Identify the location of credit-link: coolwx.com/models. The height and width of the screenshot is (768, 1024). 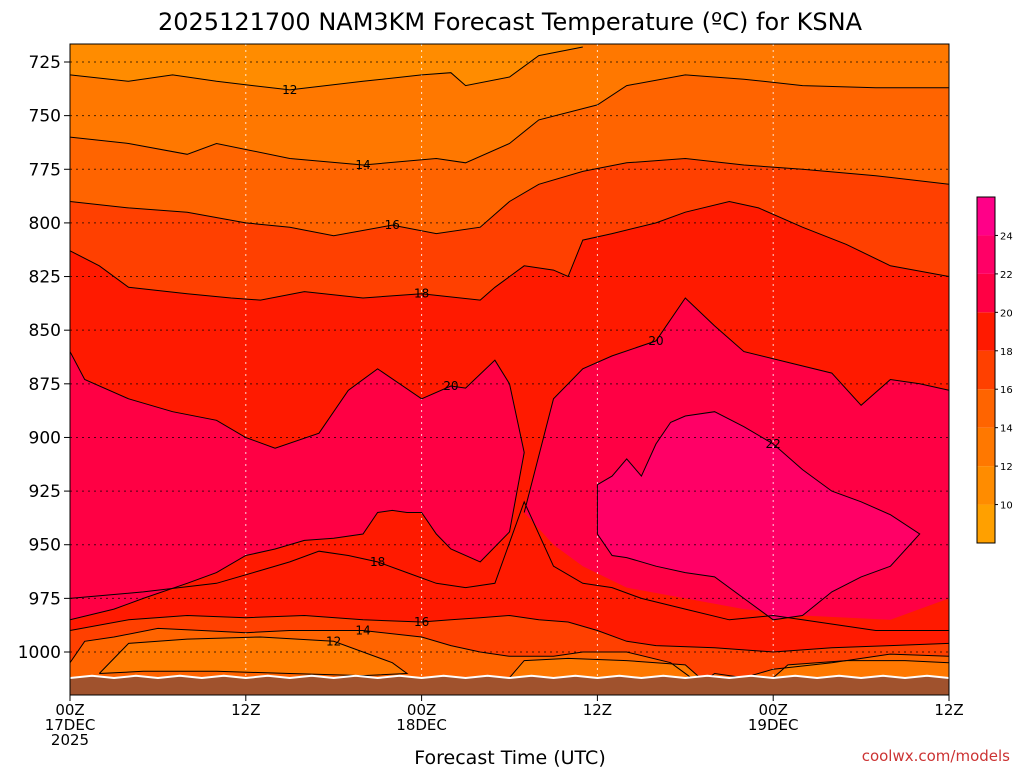
(936, 756).